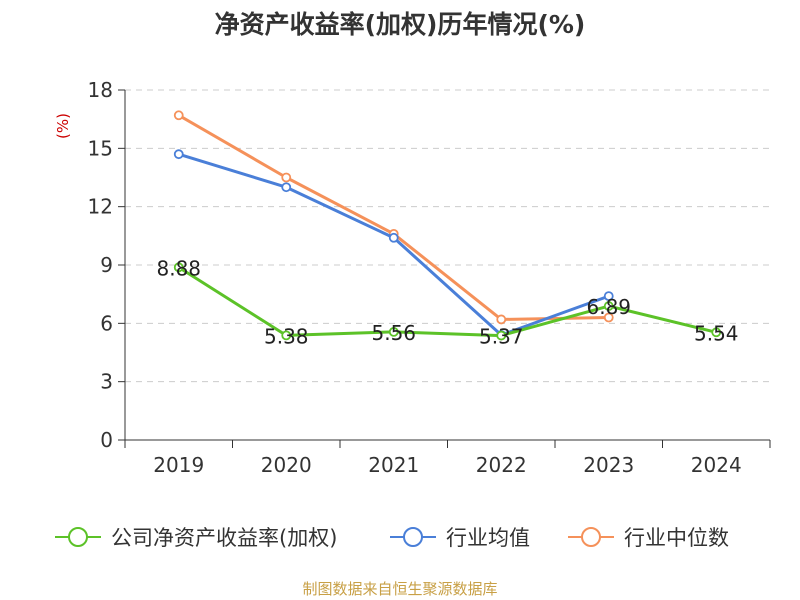 This screenshot has height=600, width=800. Describe the element at coordinates (106, 323) in the screenshot. I see `y-tick-label-6: 6` at that location.